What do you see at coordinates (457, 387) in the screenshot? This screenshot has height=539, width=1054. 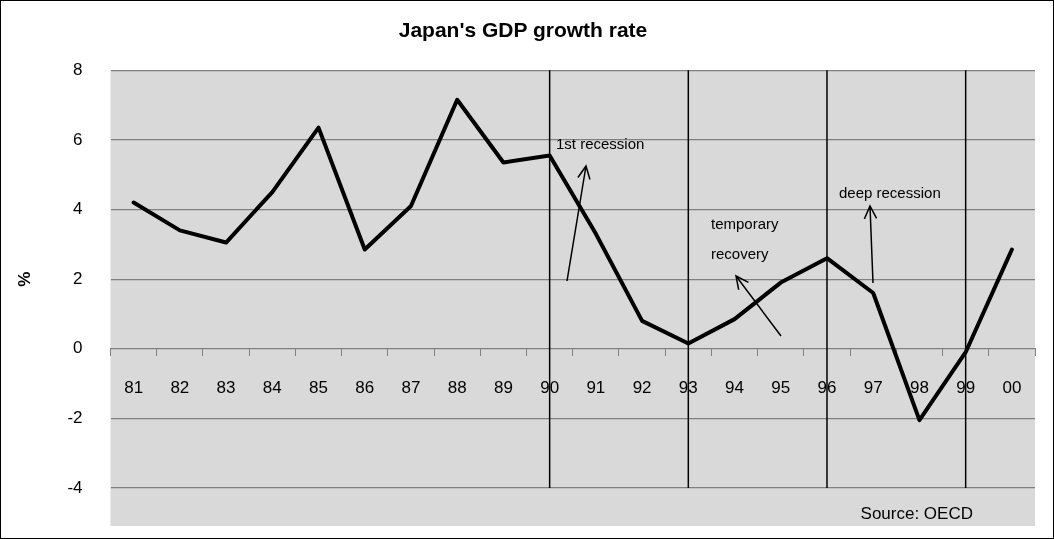 I see `x-tick-label: 88` at bounding box center [457, 387].